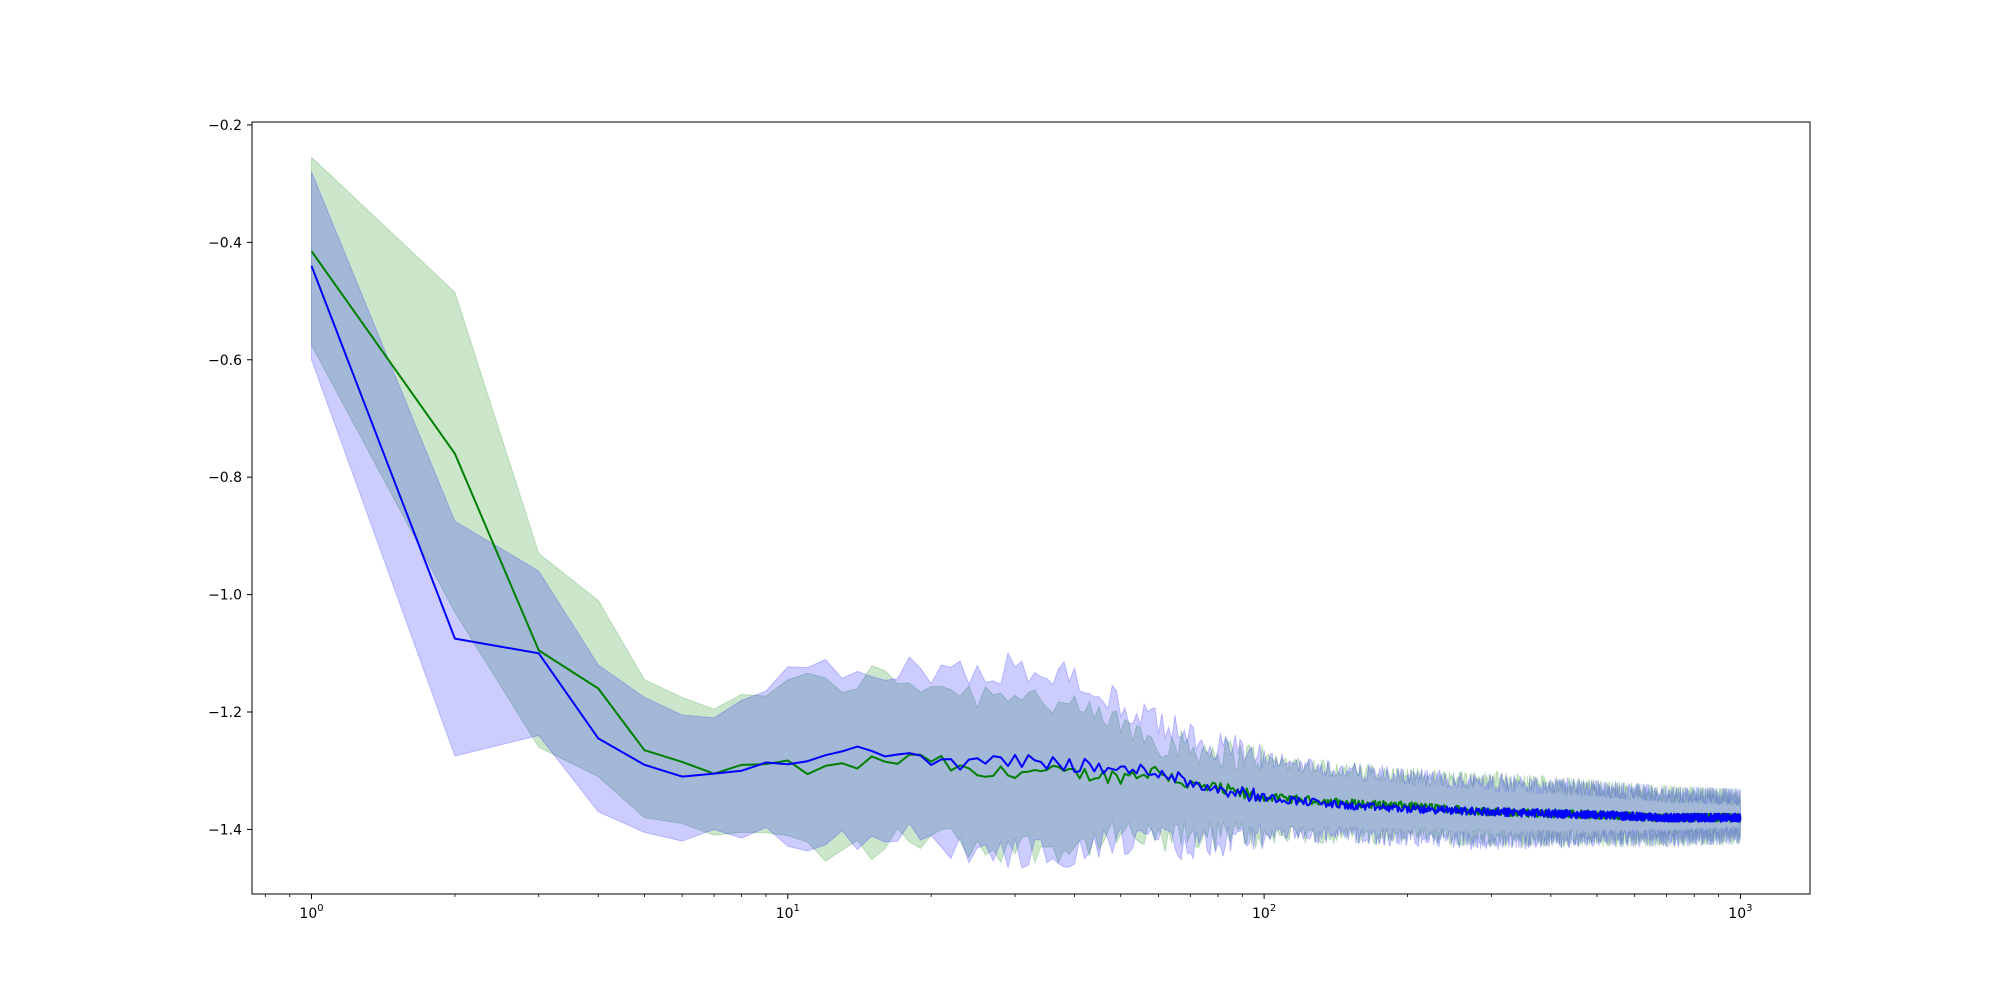 The image size is (2000, 1005). I want to click on y-axis: −0.2 −0.4 −0.6 −0.8 −1.0 −1.2 −1.4, so click(230, 478).